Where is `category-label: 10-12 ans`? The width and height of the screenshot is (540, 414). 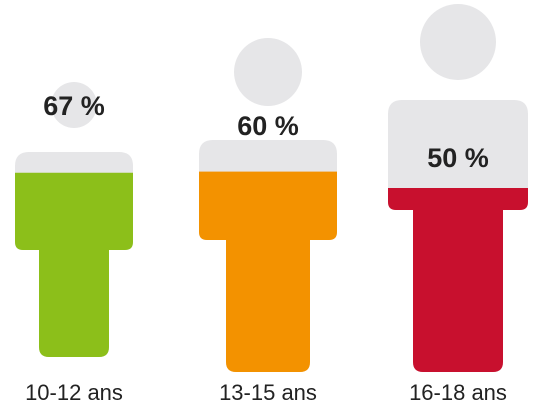 category-label: 10-12 ans is located at coordinates (74, 392).